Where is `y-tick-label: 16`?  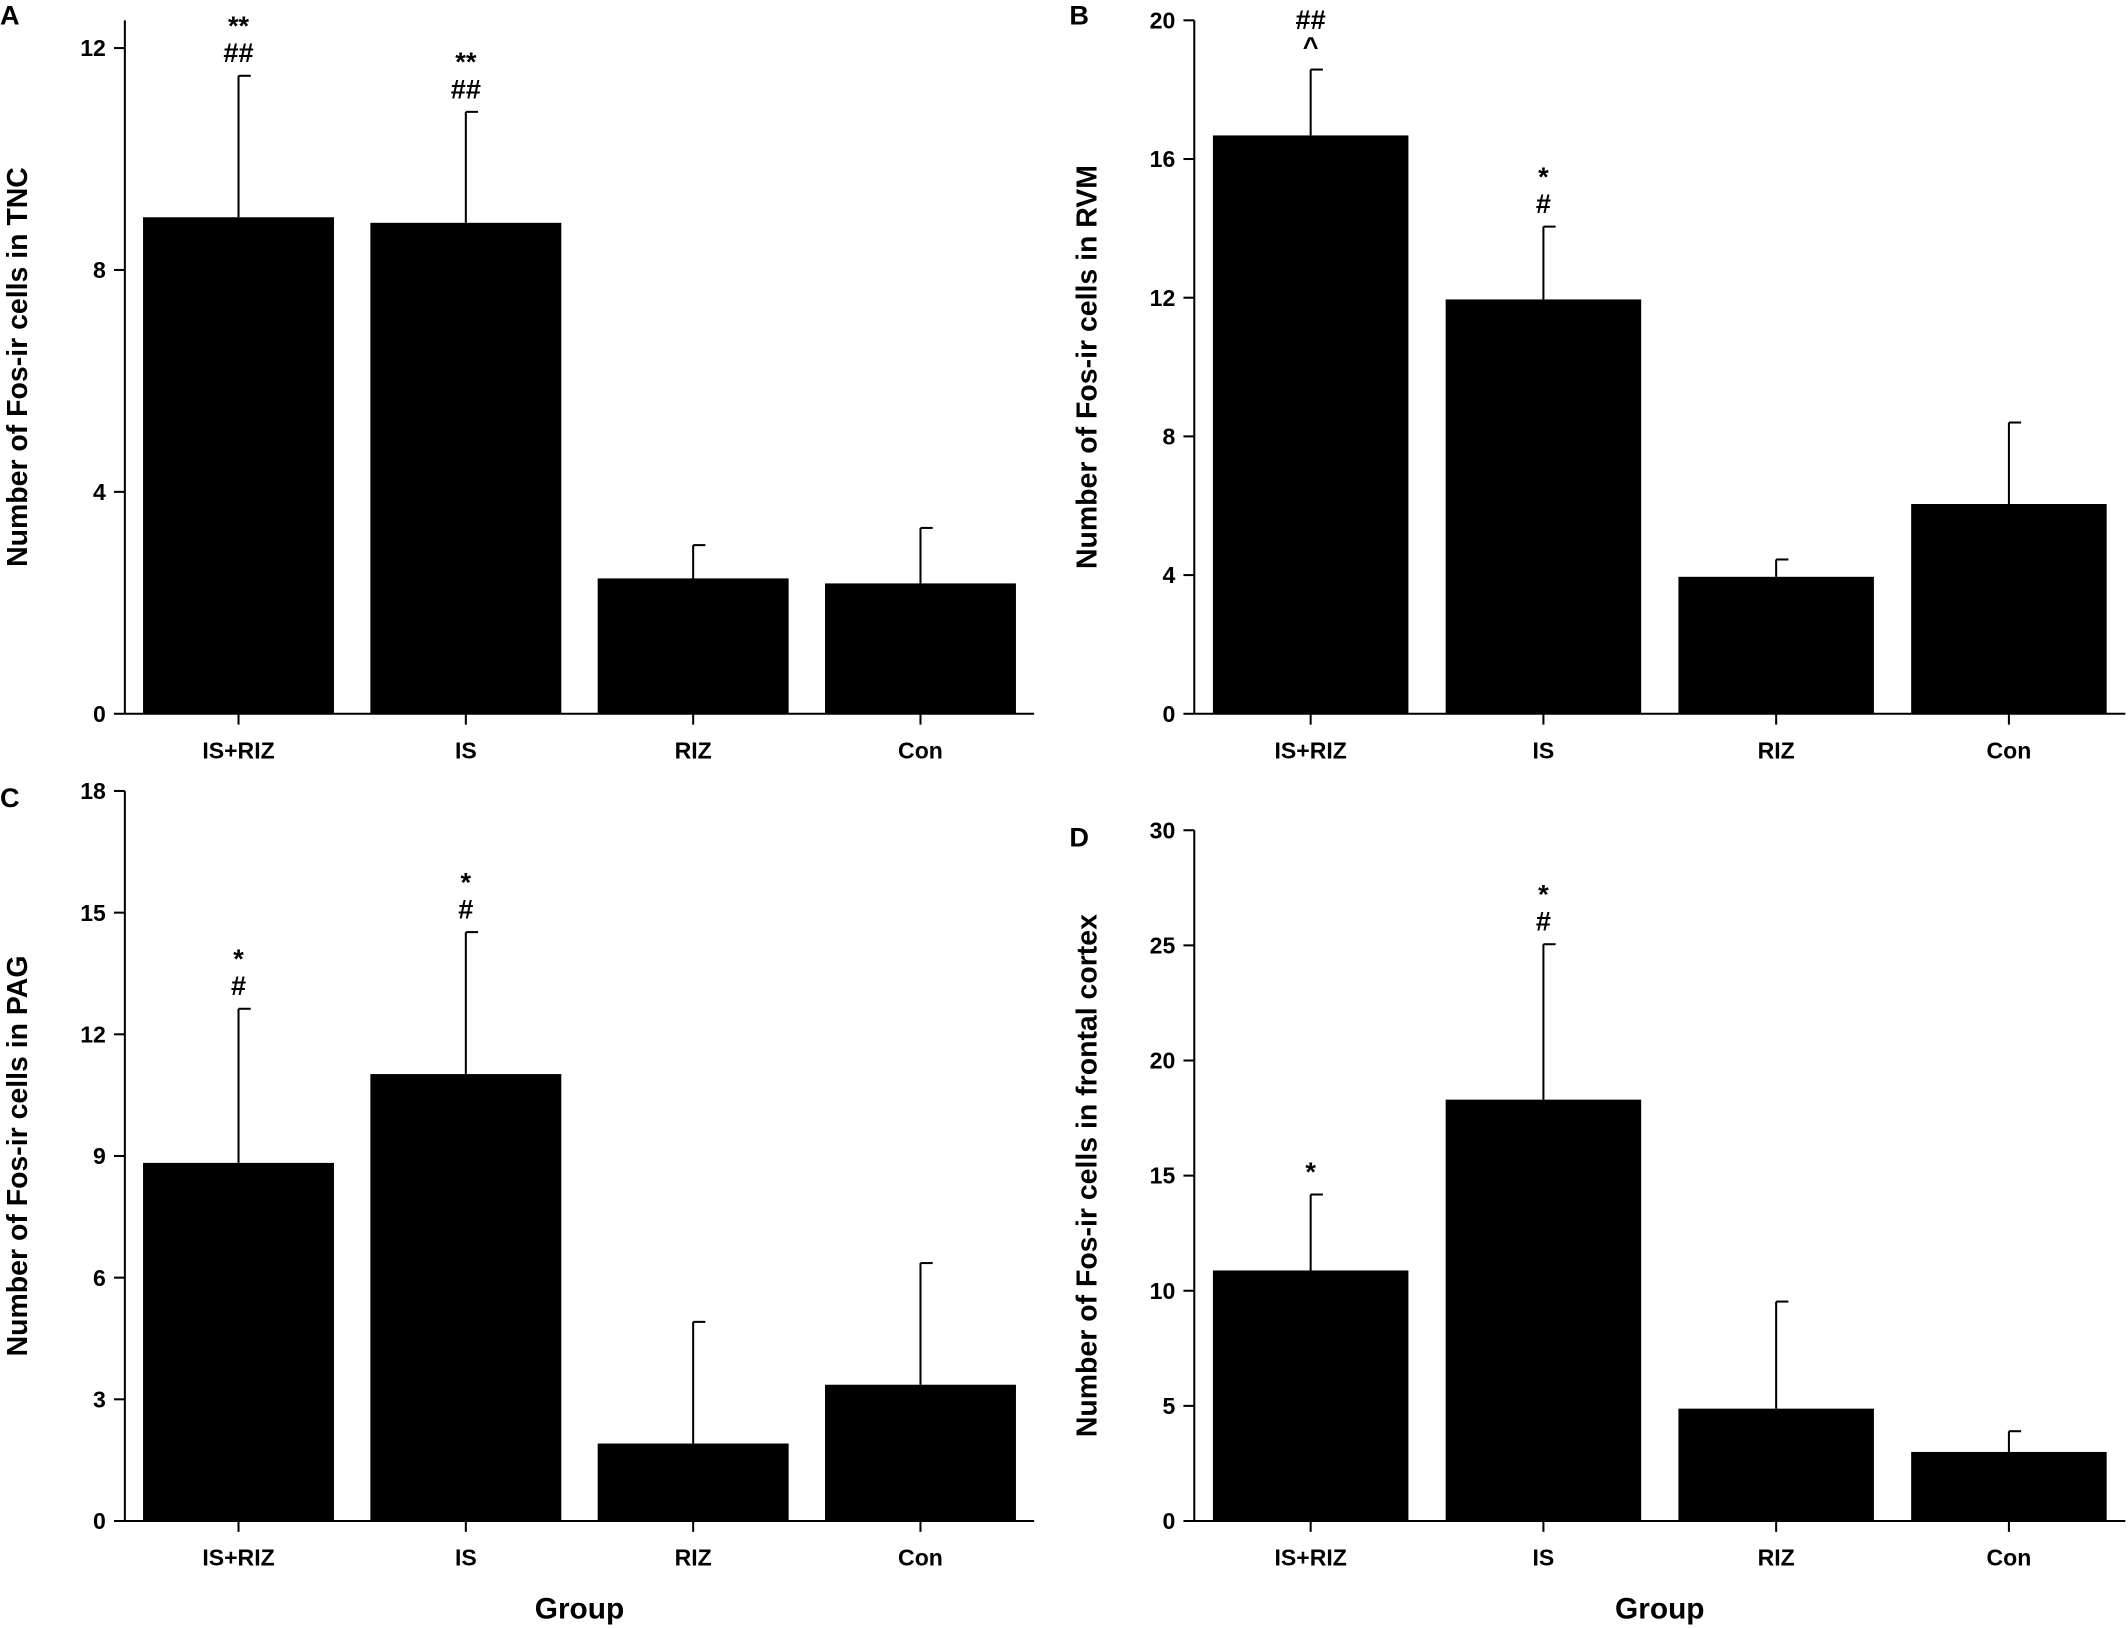
y-tick-label: 16 is located at coordinates (1163, 159).